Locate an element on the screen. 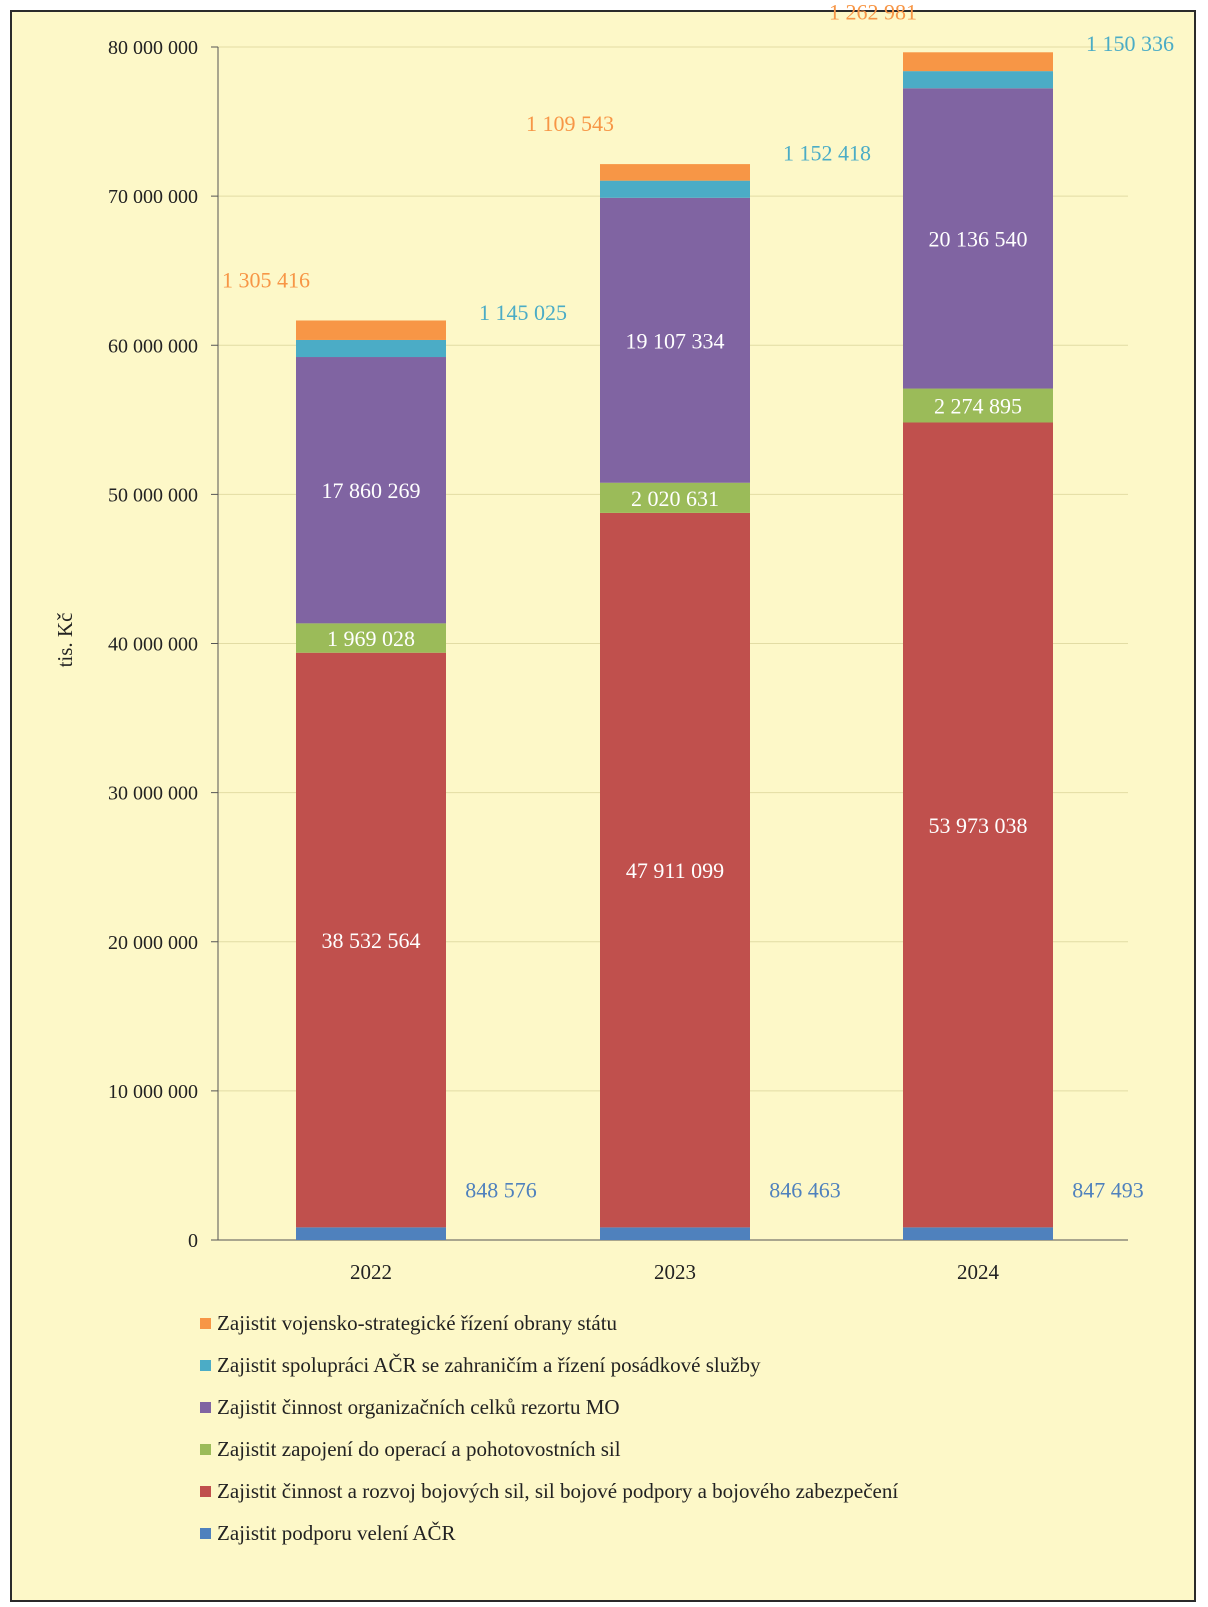 This screenshot has width=1208, height=1607. data-label: 47 911 099 is located at coordinates (675, 870).